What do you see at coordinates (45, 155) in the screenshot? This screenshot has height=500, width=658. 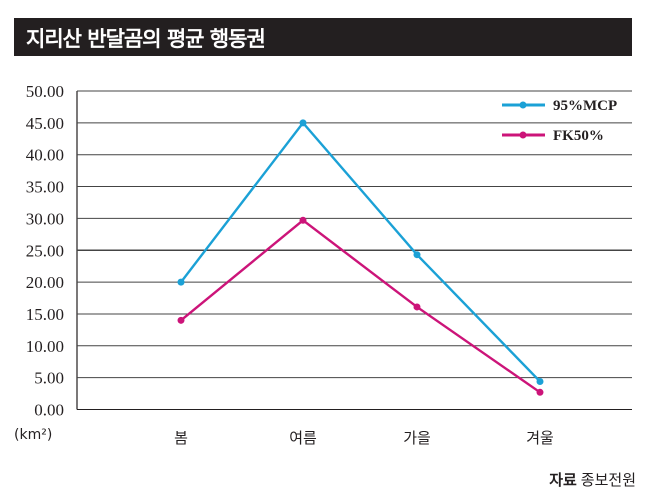 I see `y-tick-label: 40.00` at bounding box center [45, 155].